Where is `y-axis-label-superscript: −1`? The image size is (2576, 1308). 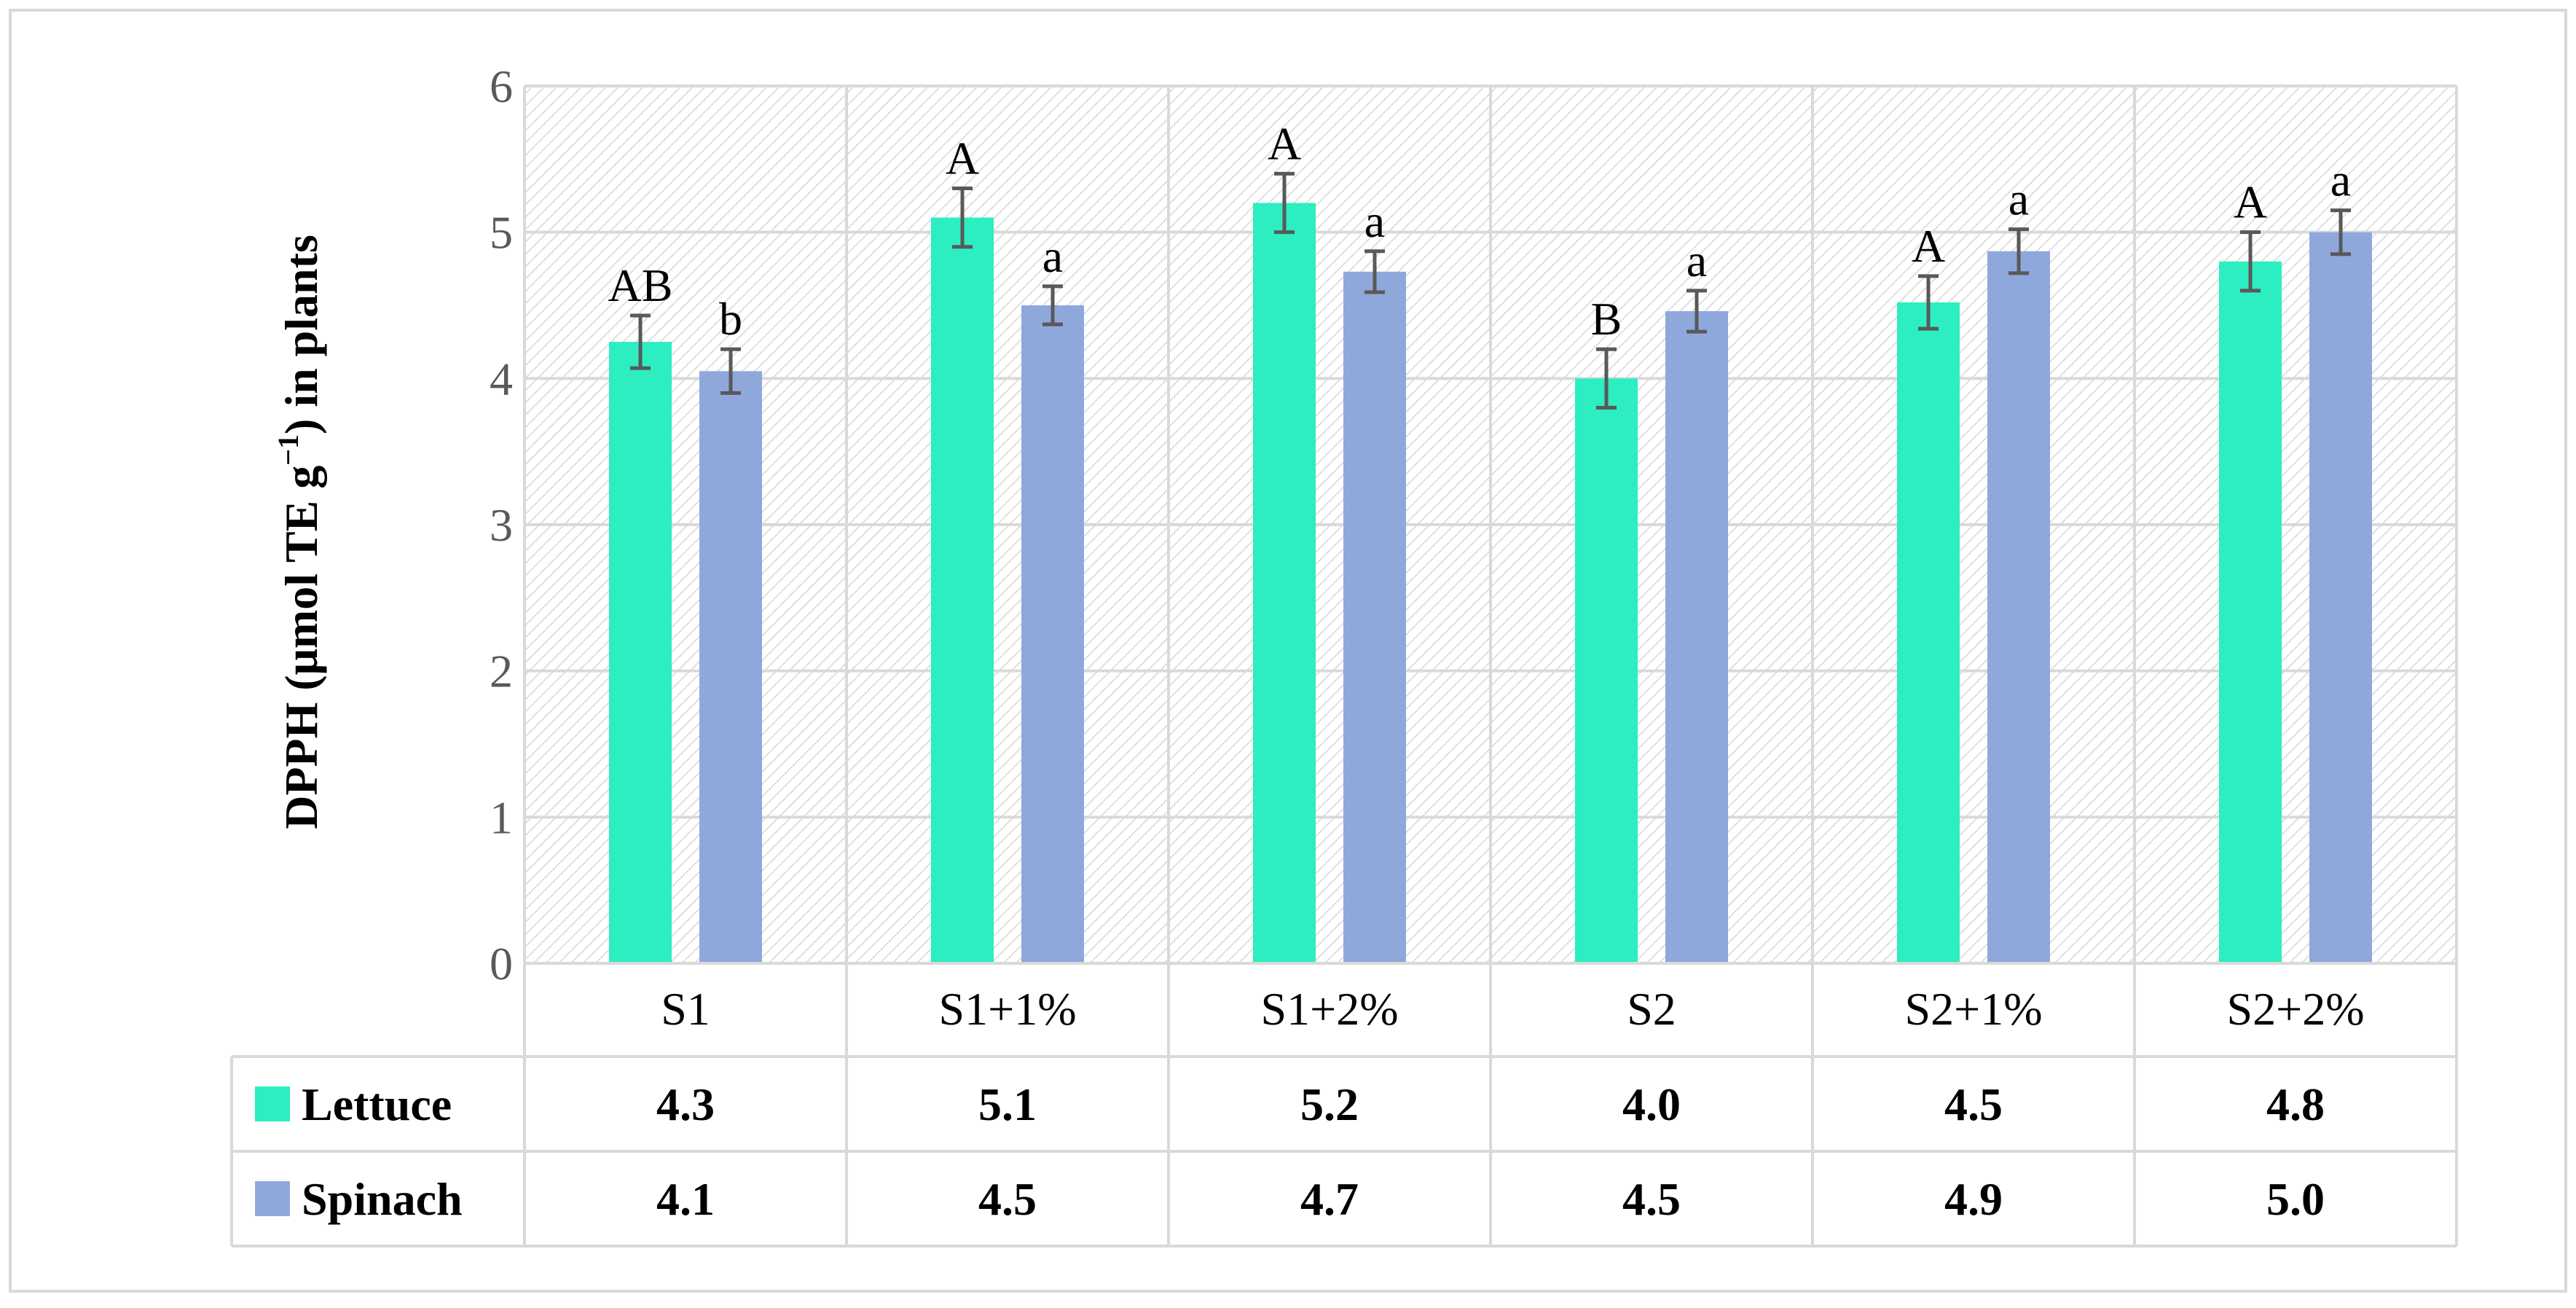
y-axis-label-superscript: −1 is located at coordinates (288, 450).